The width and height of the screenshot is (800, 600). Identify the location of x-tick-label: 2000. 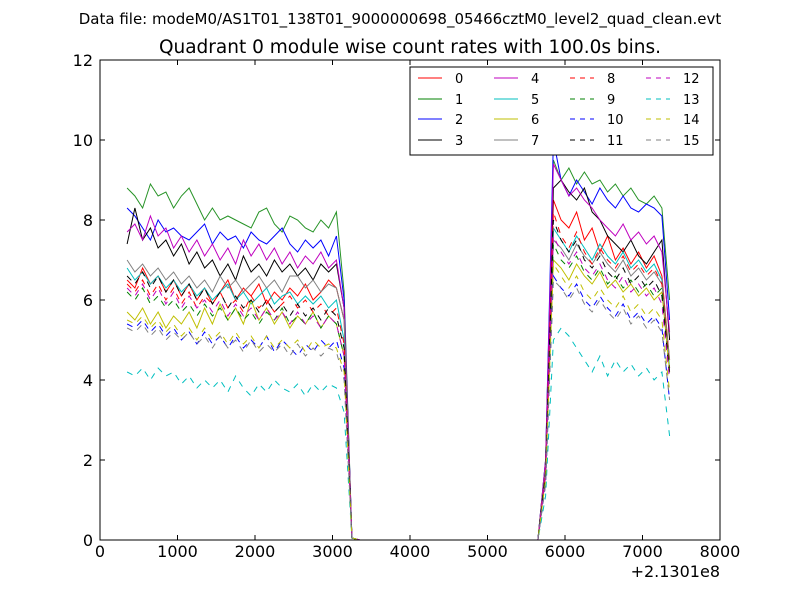
(255, 551).